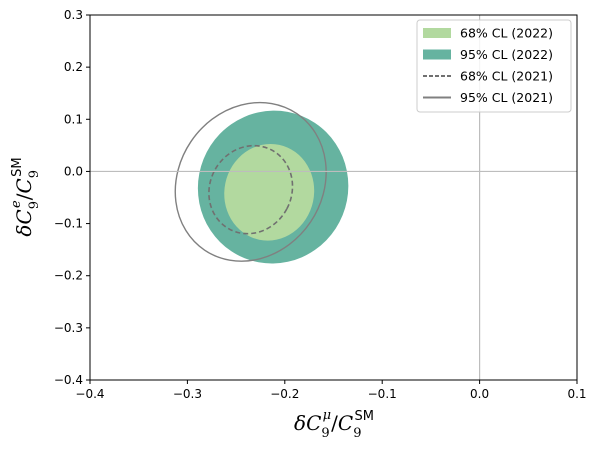 The height and width of the screenshot is (450, 597). Describe the element at coordinates (576, 394) in the screenshot. I see `x-tick-label: 0.1` at that location.